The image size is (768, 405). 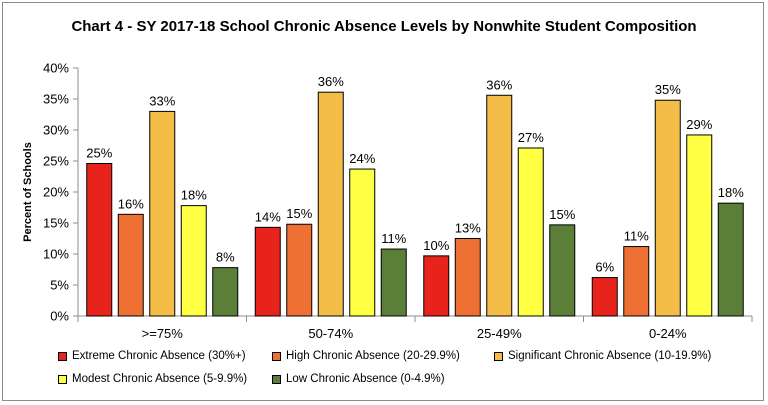 What do you see at coordinates (56, 161) in the screenshot?
I see `y-tick-label: 25%` at bounding box center [56, 161].